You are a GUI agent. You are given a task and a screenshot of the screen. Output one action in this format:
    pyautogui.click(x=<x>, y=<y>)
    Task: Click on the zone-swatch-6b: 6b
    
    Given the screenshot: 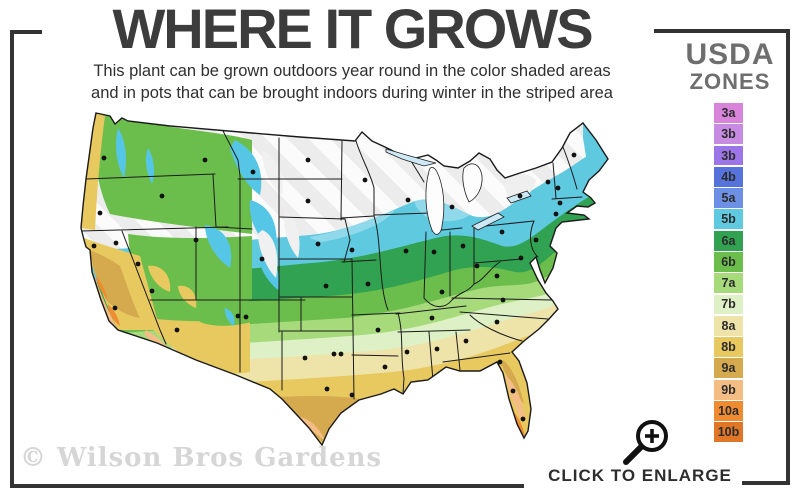 What is the action you would take?
    pyautogui.click(x=728, y=261)
    